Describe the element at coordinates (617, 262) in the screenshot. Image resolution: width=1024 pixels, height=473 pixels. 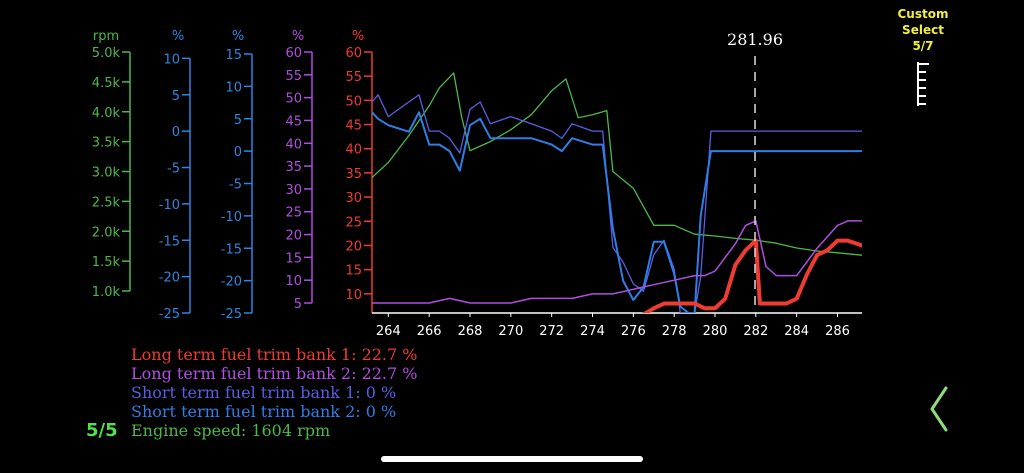
I see `series-ltft-bank2` at that location.